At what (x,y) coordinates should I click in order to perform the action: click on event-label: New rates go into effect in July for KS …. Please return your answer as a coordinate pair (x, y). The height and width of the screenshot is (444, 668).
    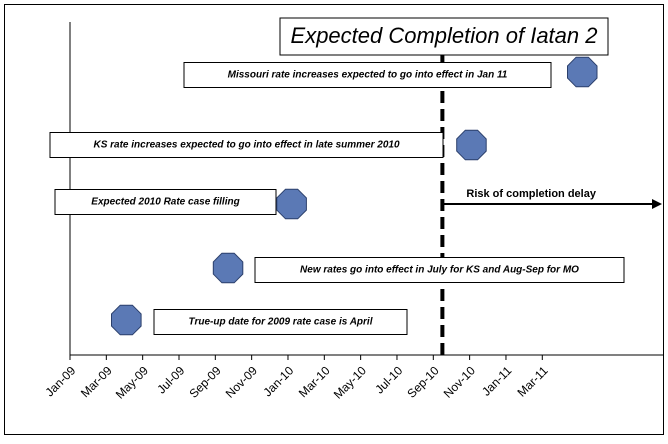
    Looking at the image, I should click on (439, 270).